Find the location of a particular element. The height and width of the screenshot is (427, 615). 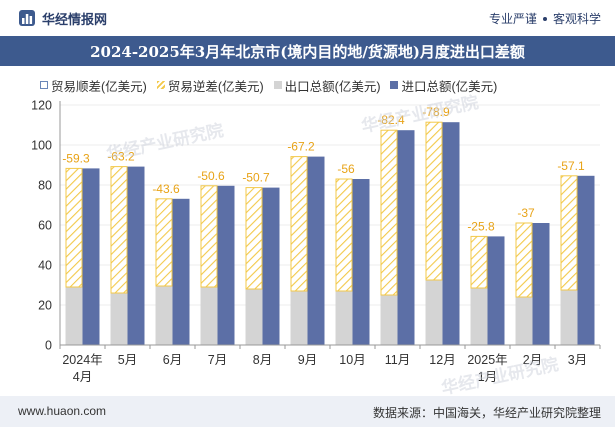

deficit-value-label: -50.6 is located at coordinates (211, 176).